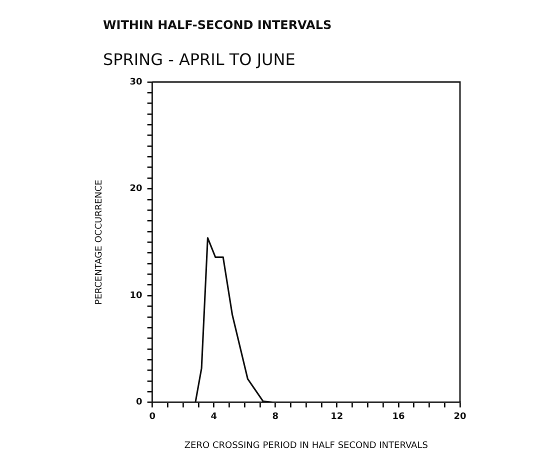 The width and height of the screenshot is (536, 457). I want to click on y-axis-title: PERCENTAGE OCCURRENCE, so click(99, 242).